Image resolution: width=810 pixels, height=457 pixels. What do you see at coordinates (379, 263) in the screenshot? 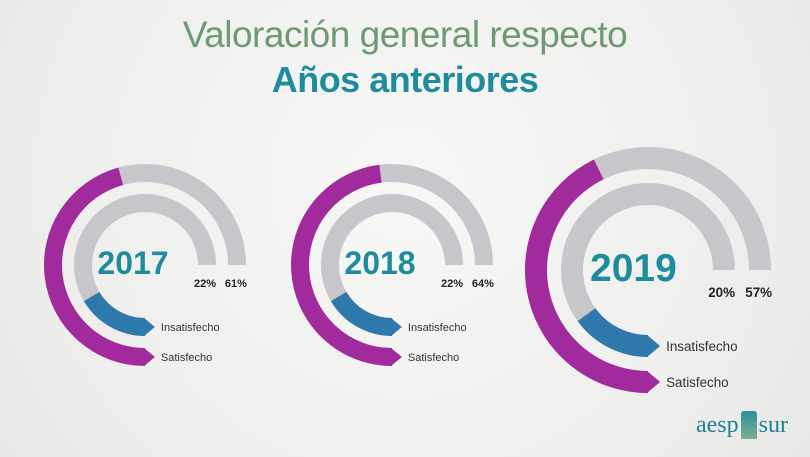
I see `year-label-2018: 2018` at bounding box center [379, 263].